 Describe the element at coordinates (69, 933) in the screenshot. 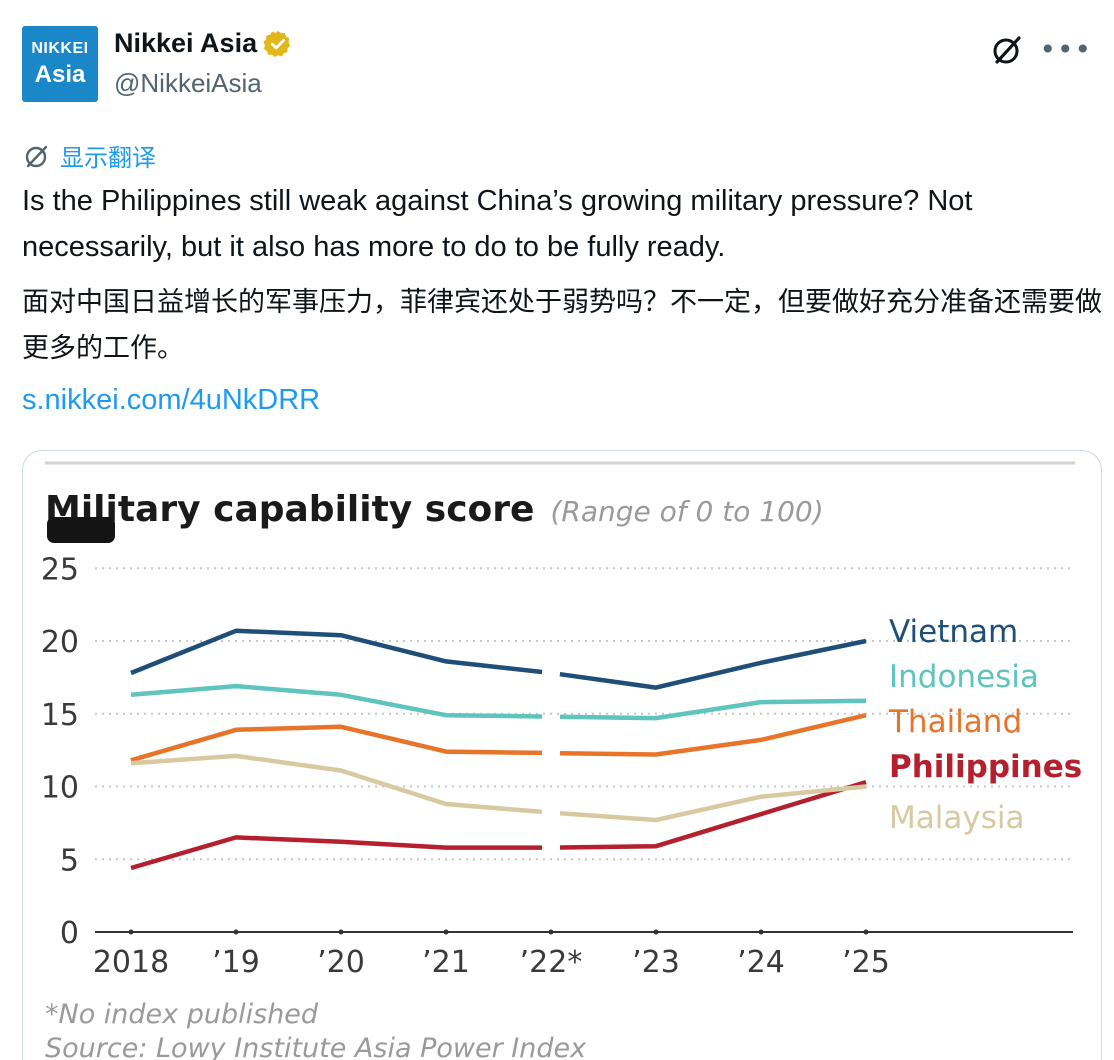

I see `y-tick-label: 0` at that location.